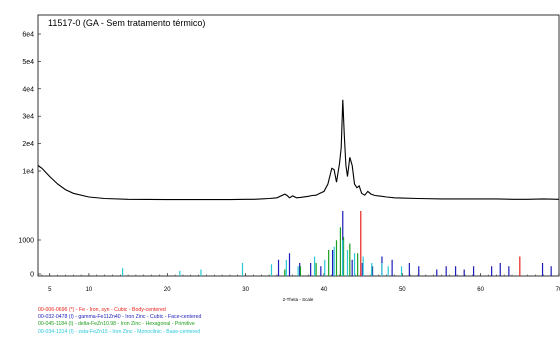  Describe the element at coordinates (167, 290) in the screenshot. I see `x-tick-label: 20` at that location.